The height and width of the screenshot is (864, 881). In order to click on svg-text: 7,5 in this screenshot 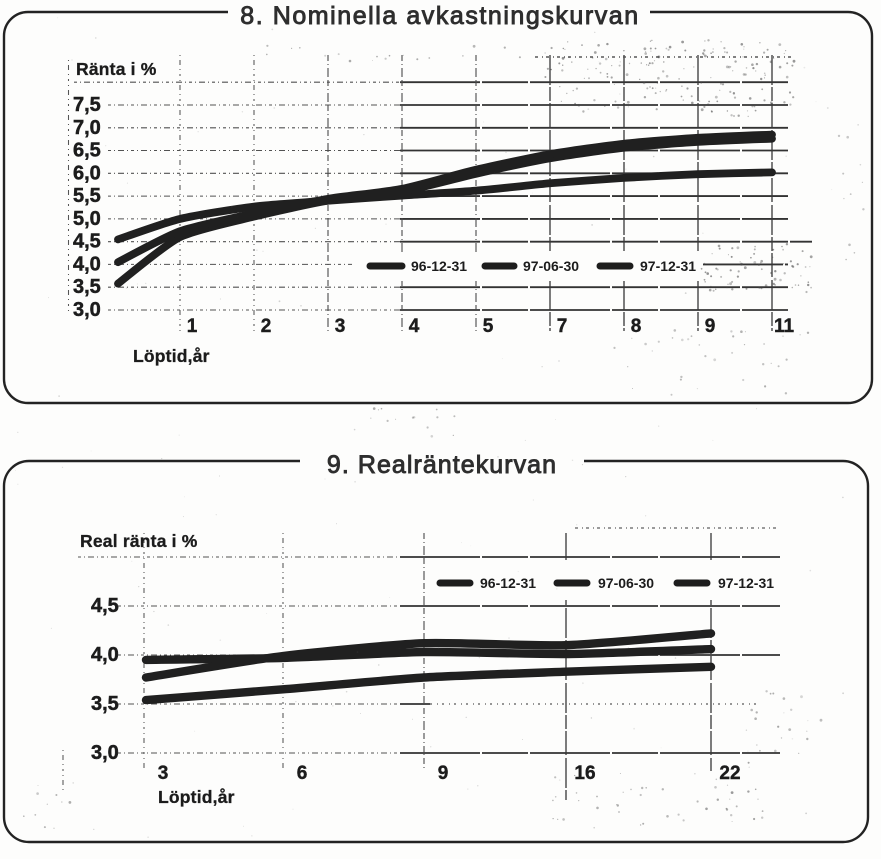, I will do `click(87, 105)`.